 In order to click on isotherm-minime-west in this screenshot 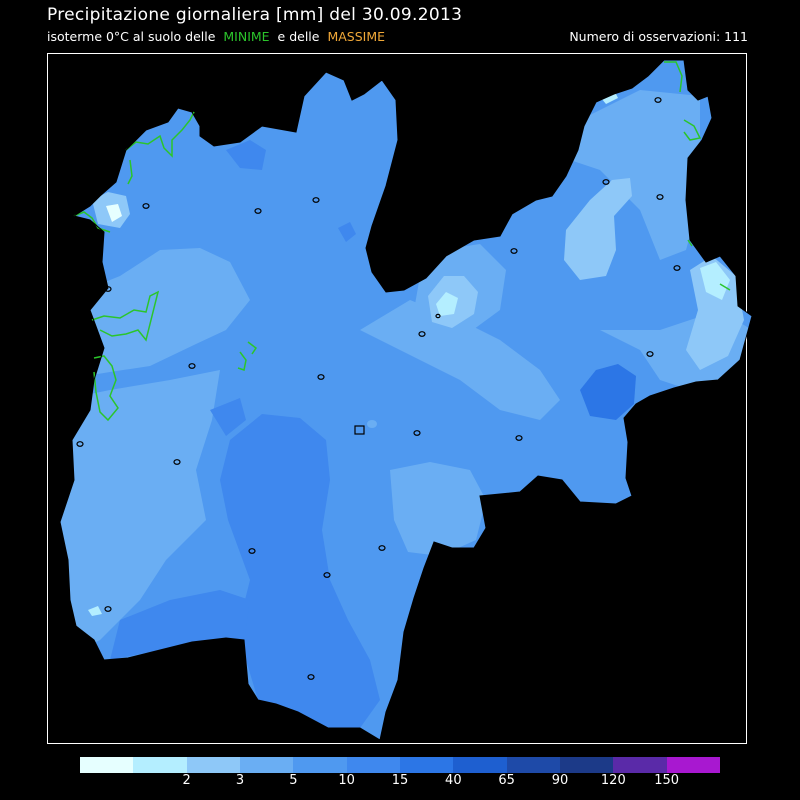, I will do `click(92, 222)`.